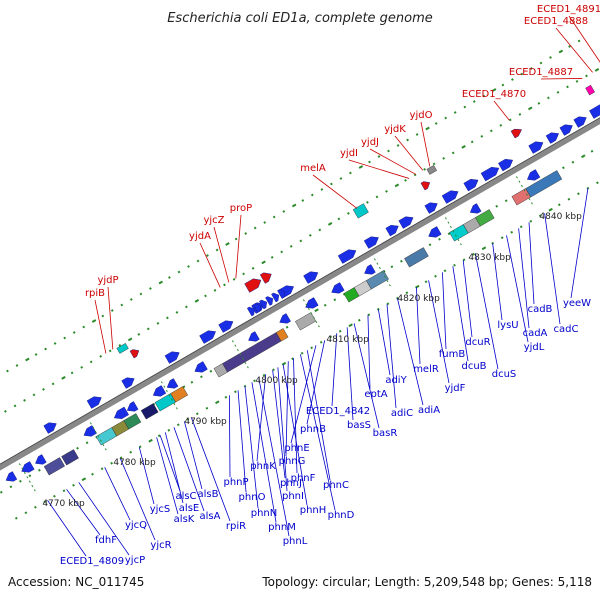 This screenshot has height=600, width=600. What do you see at coordinates (303, 478) in the screenshot?
I see `gene-label-bottom: phnF` at bounding box center [303, 478].